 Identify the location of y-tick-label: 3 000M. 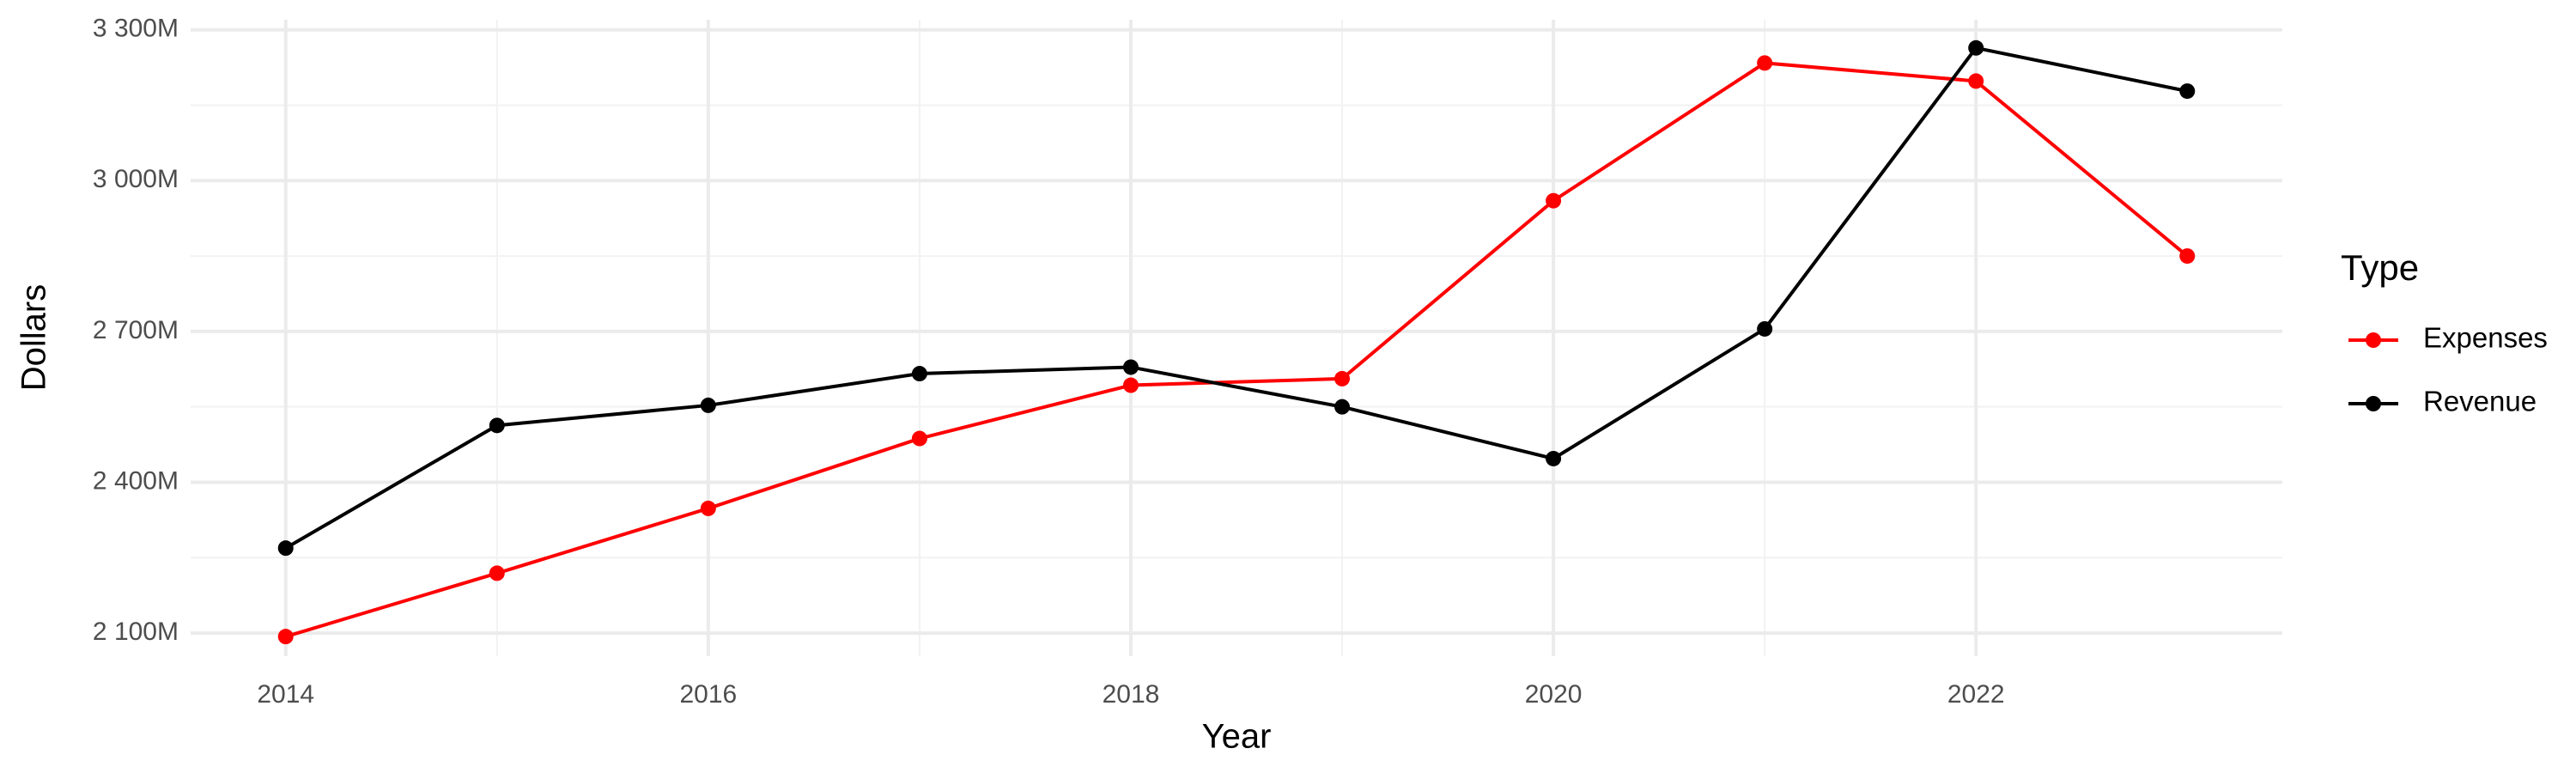
(136, 179).